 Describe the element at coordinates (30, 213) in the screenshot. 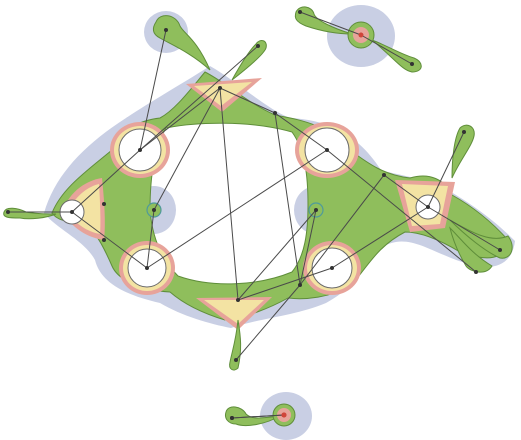

I see `pendant-left` at that location.